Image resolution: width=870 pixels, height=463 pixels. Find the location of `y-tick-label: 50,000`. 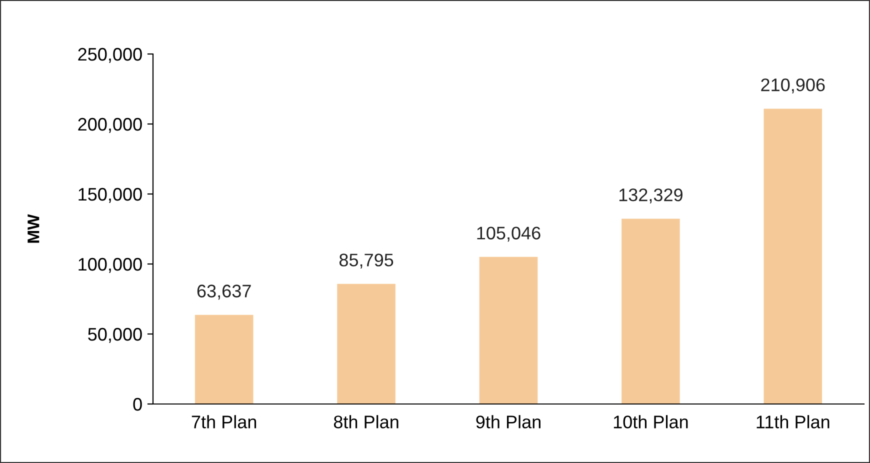

y-tick-label: 50,000 is located at coordinates (115, 335).